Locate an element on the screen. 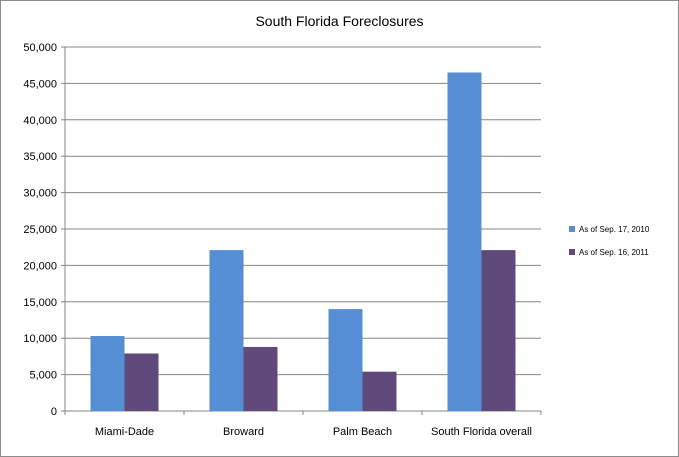 The height and width of the screenshot is (457, 679). y-tick-label: 50,000 is located at coordinates (40, 48).